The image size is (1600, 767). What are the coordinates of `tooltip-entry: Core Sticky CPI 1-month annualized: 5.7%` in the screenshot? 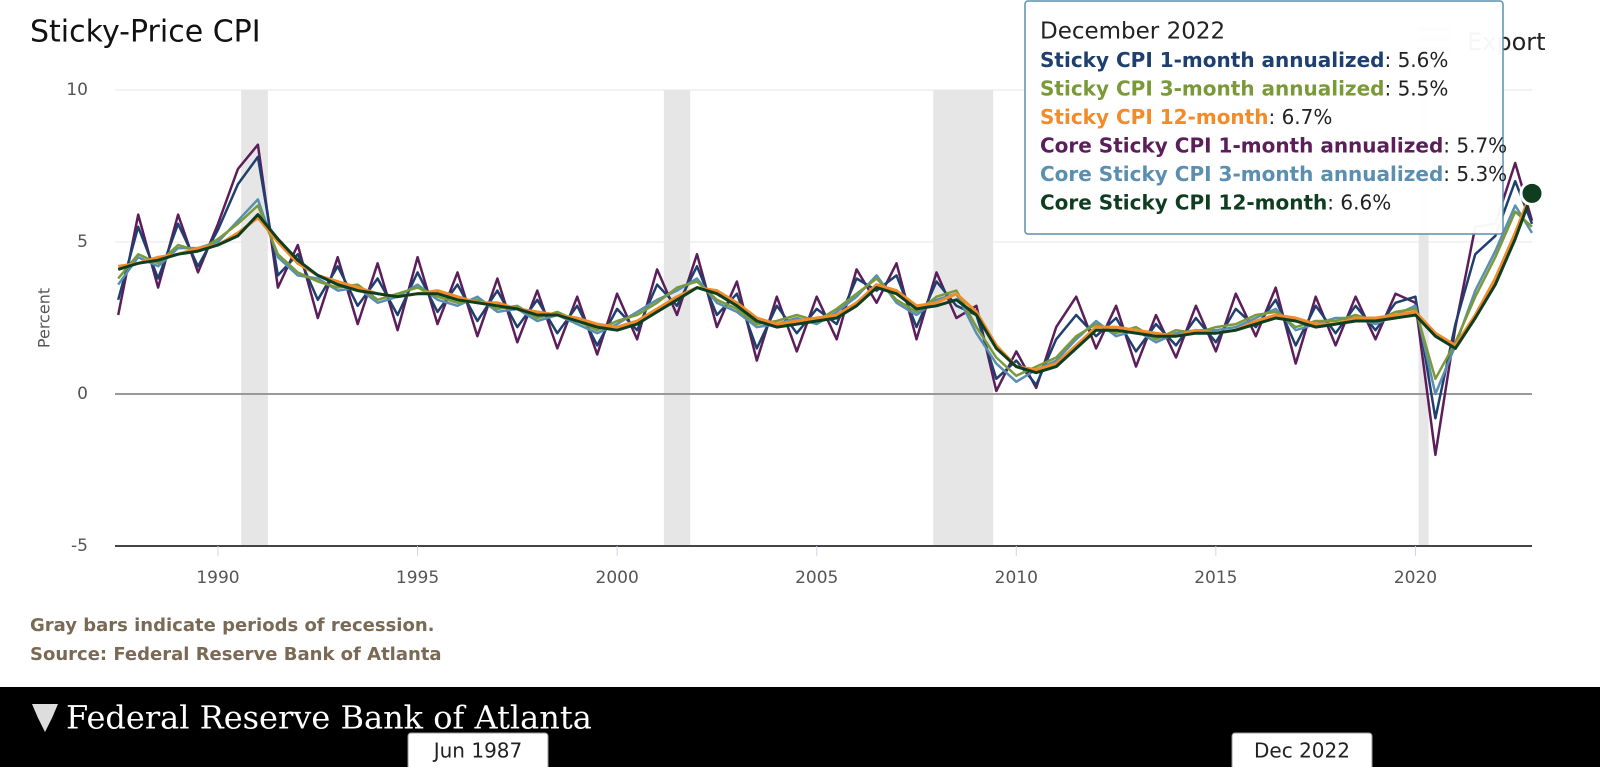 It's located at (1273, 145).